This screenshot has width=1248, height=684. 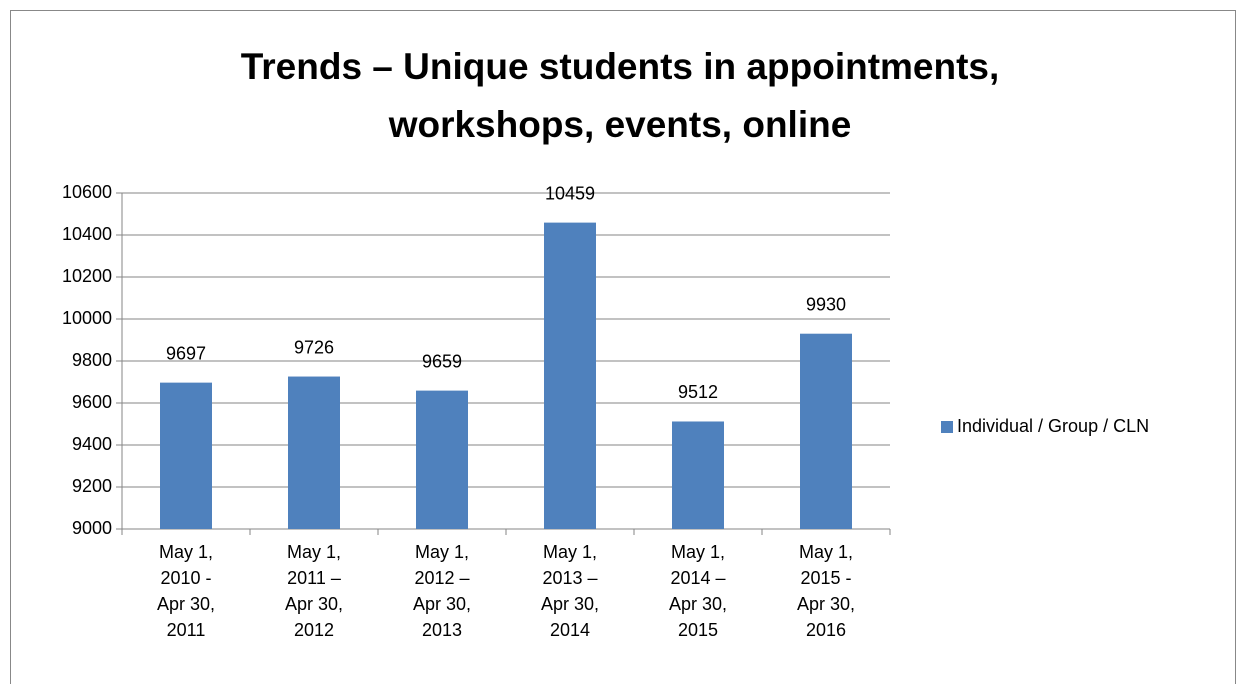 What do you see at coordinates (87, 276) in the screenshot?
I see `y-tick-label: 10200` at bounding box center [87, 276].